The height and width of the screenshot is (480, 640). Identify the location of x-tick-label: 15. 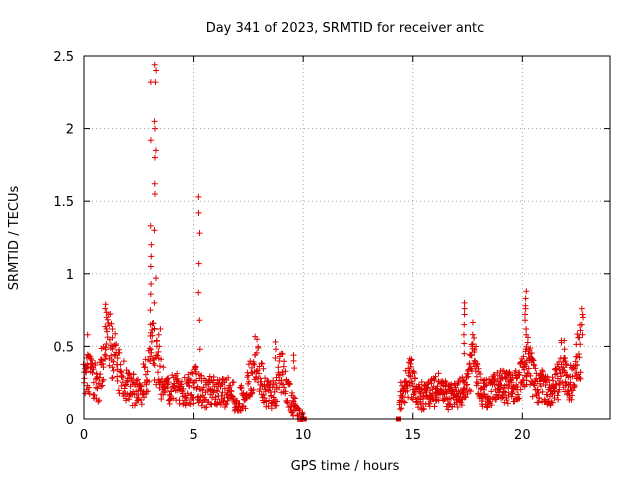
(412, 435).